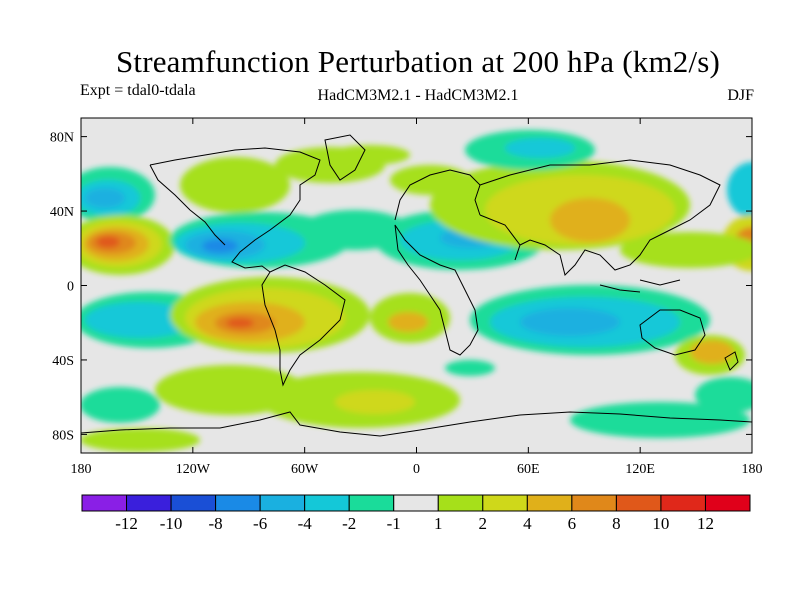 The image size is (800, 600). Describe the element at coordinates (640, 469) in the screenshot. I see `x-tick-label: 120E` at that location.